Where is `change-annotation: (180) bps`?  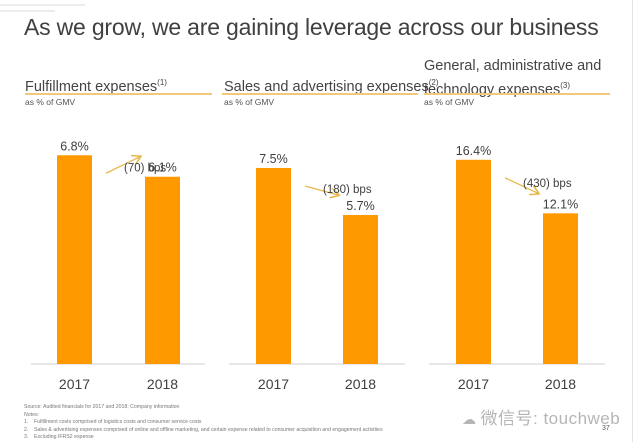
change-annotation: (180) bps is located at coordinates (347, 190).